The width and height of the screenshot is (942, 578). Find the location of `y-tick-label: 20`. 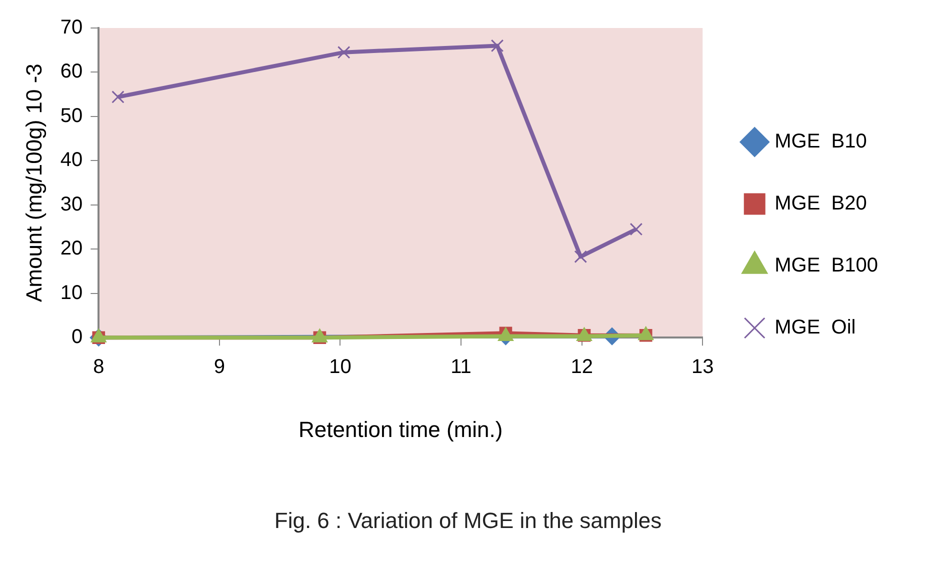

y-tick-label: 20 is located at coordinates (71, 249).